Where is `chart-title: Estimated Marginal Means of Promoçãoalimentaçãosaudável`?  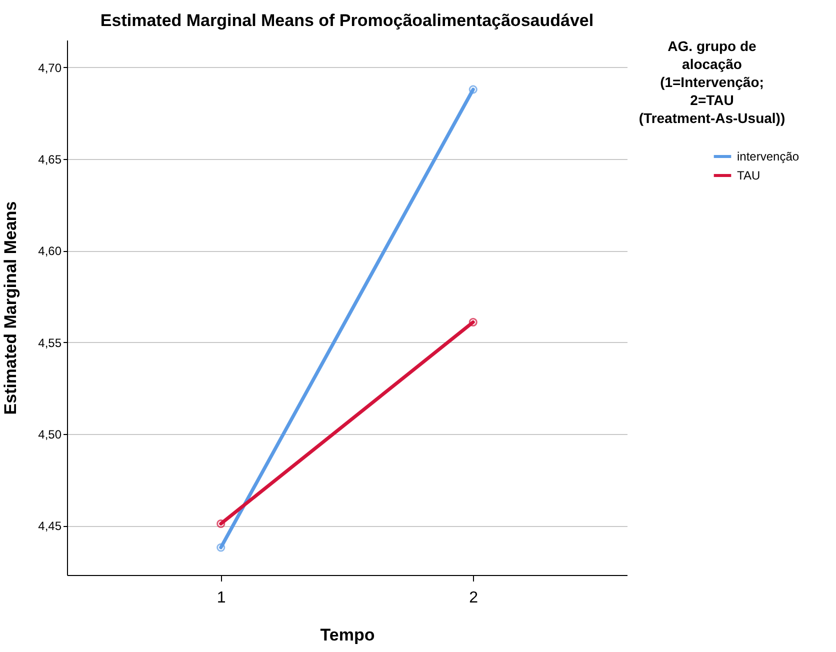 chart-title: Estimated Marginal Means of Promoçãoalimentaçãosaudável is located at coordinates (347, 20).